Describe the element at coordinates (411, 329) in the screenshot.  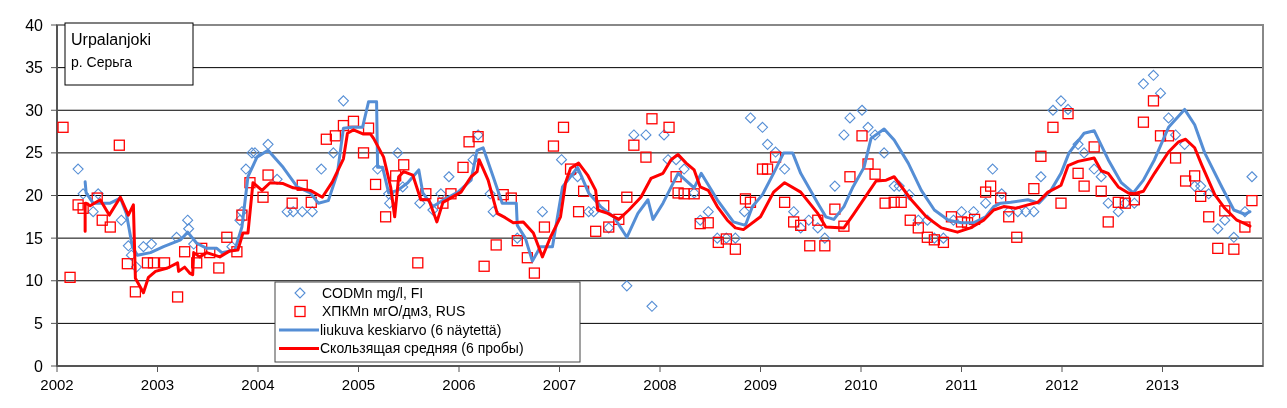
I see `legend-label: liukuva keskiarvo (6 näytettä)` at that location.